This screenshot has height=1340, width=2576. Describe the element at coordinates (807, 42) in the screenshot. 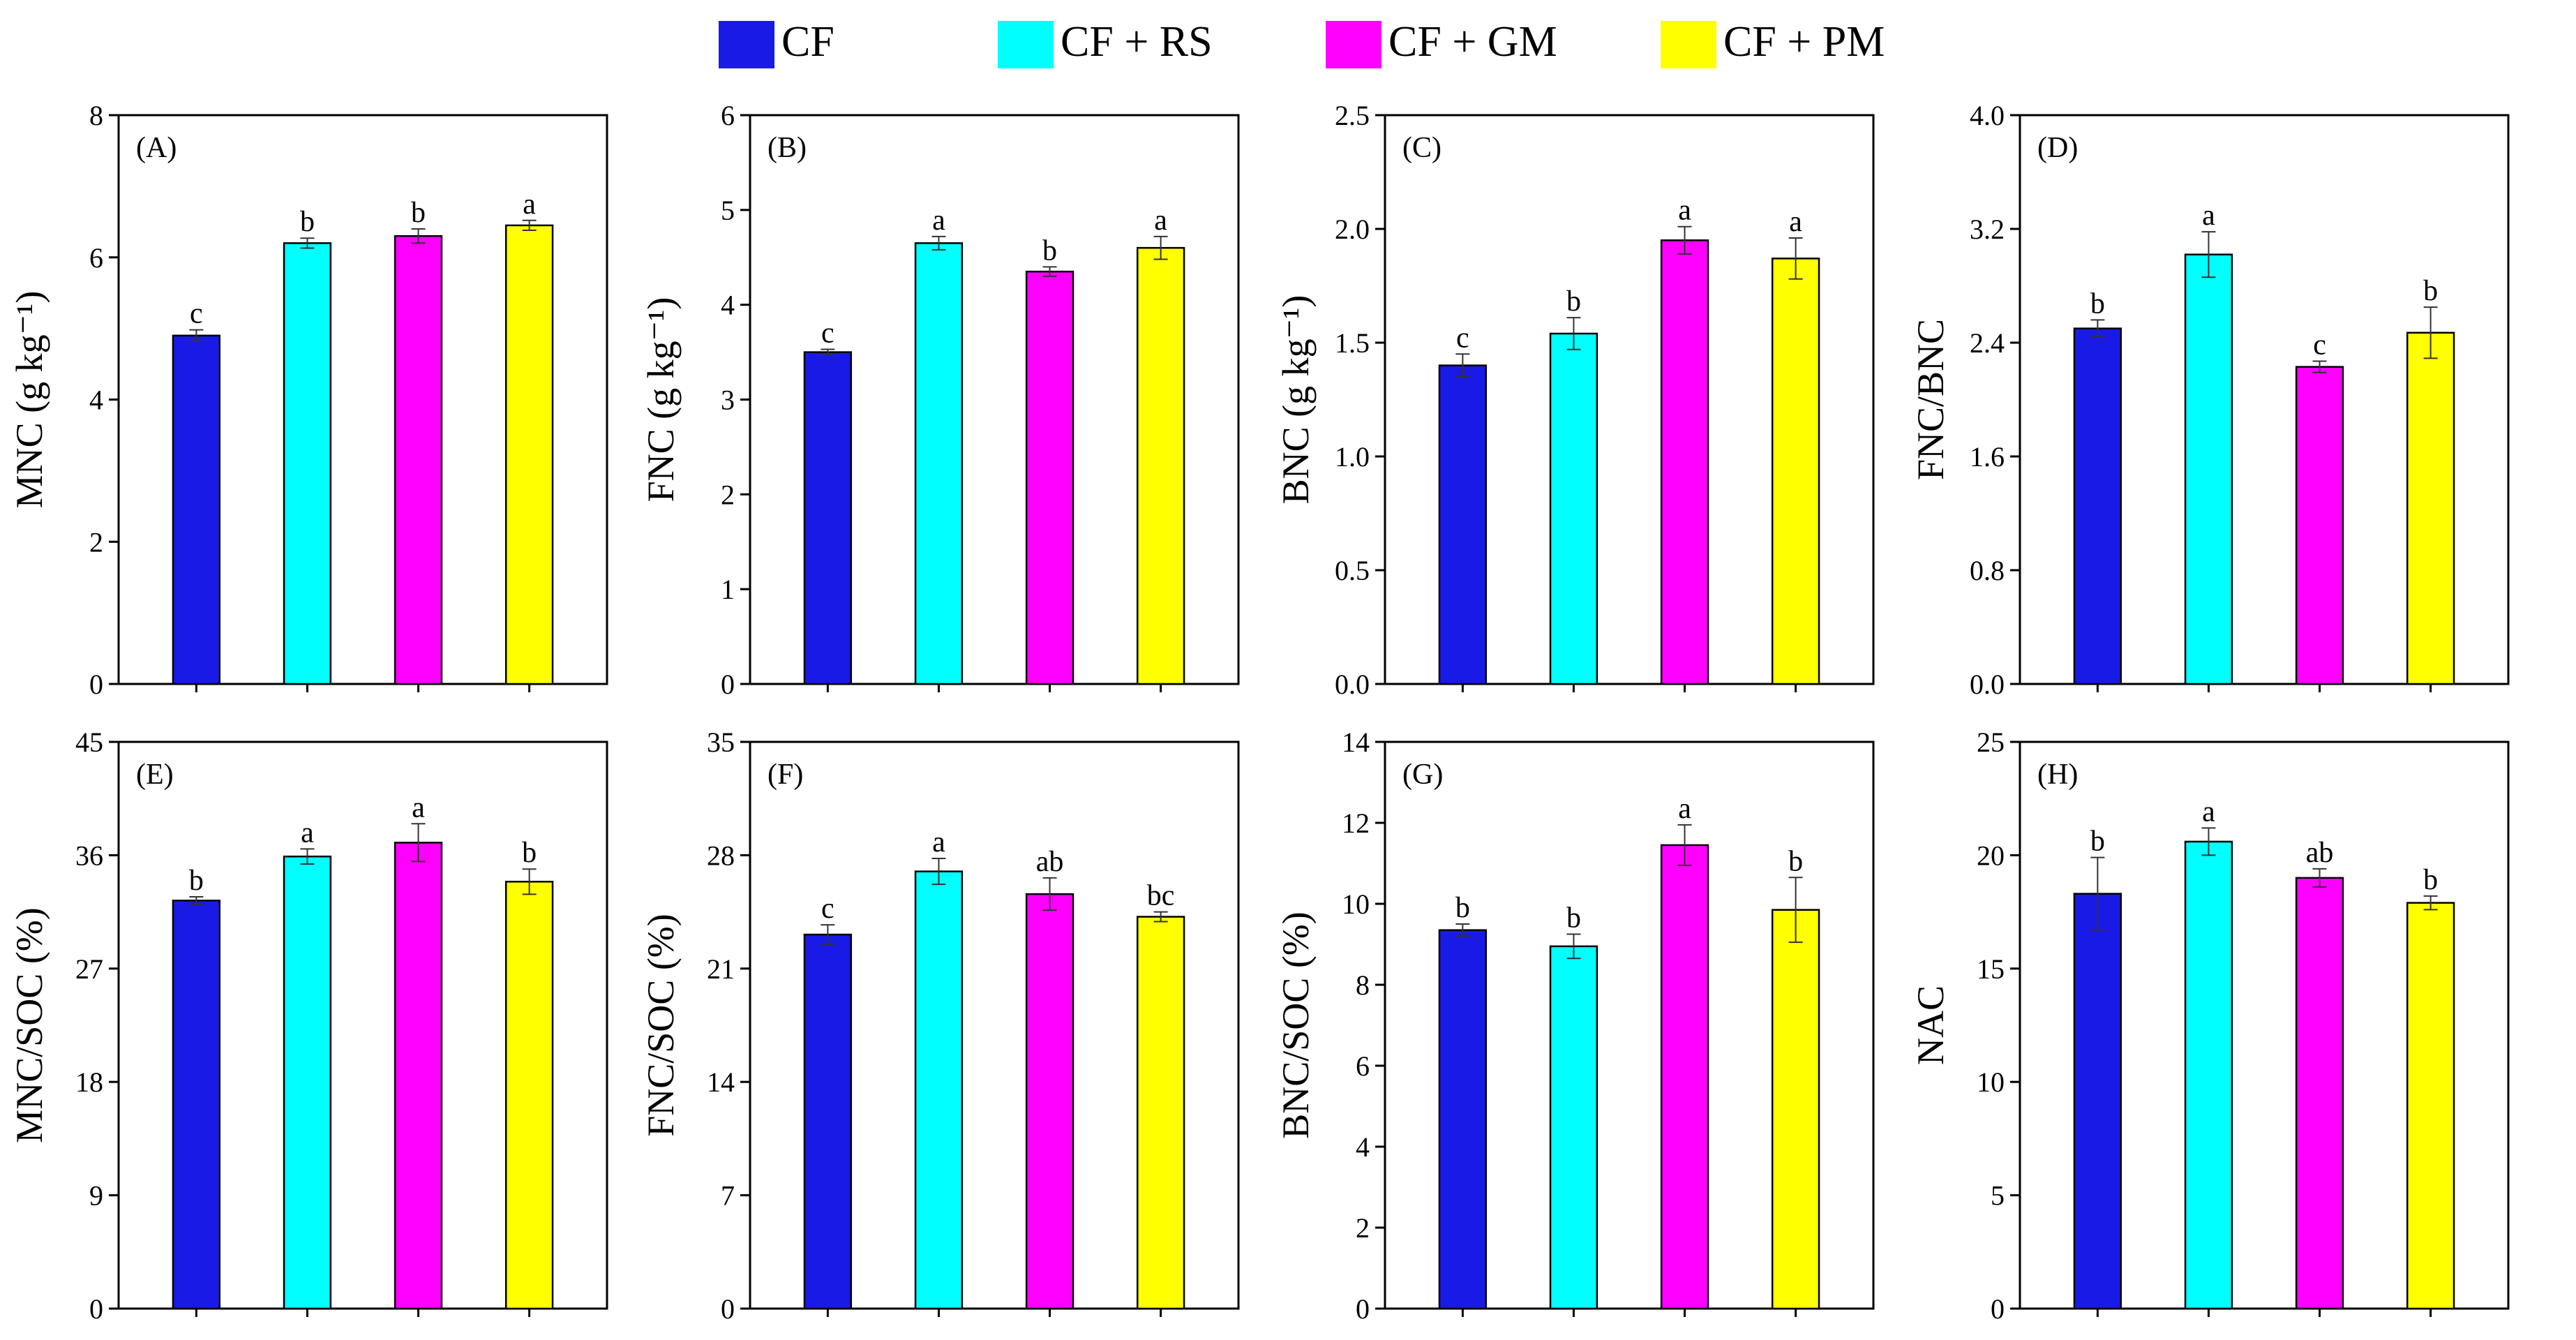

I see `legend-label: CF` at that location.